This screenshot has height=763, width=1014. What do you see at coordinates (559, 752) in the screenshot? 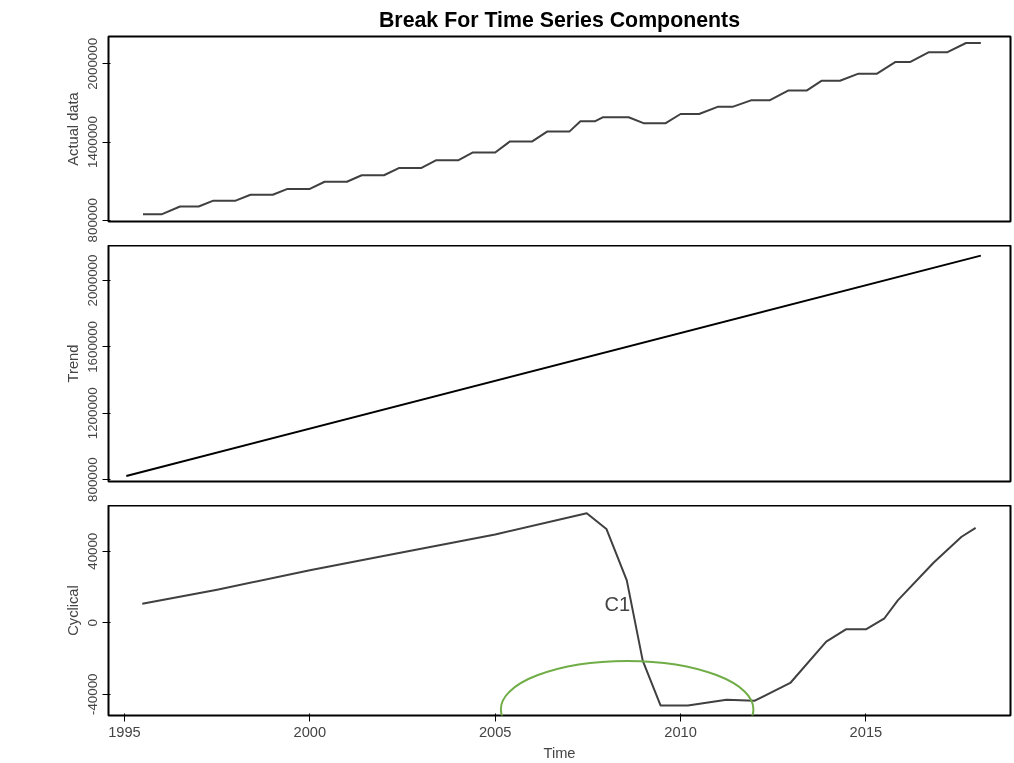
I see `x-axis-title: Time` at bounding box center [559, 752].